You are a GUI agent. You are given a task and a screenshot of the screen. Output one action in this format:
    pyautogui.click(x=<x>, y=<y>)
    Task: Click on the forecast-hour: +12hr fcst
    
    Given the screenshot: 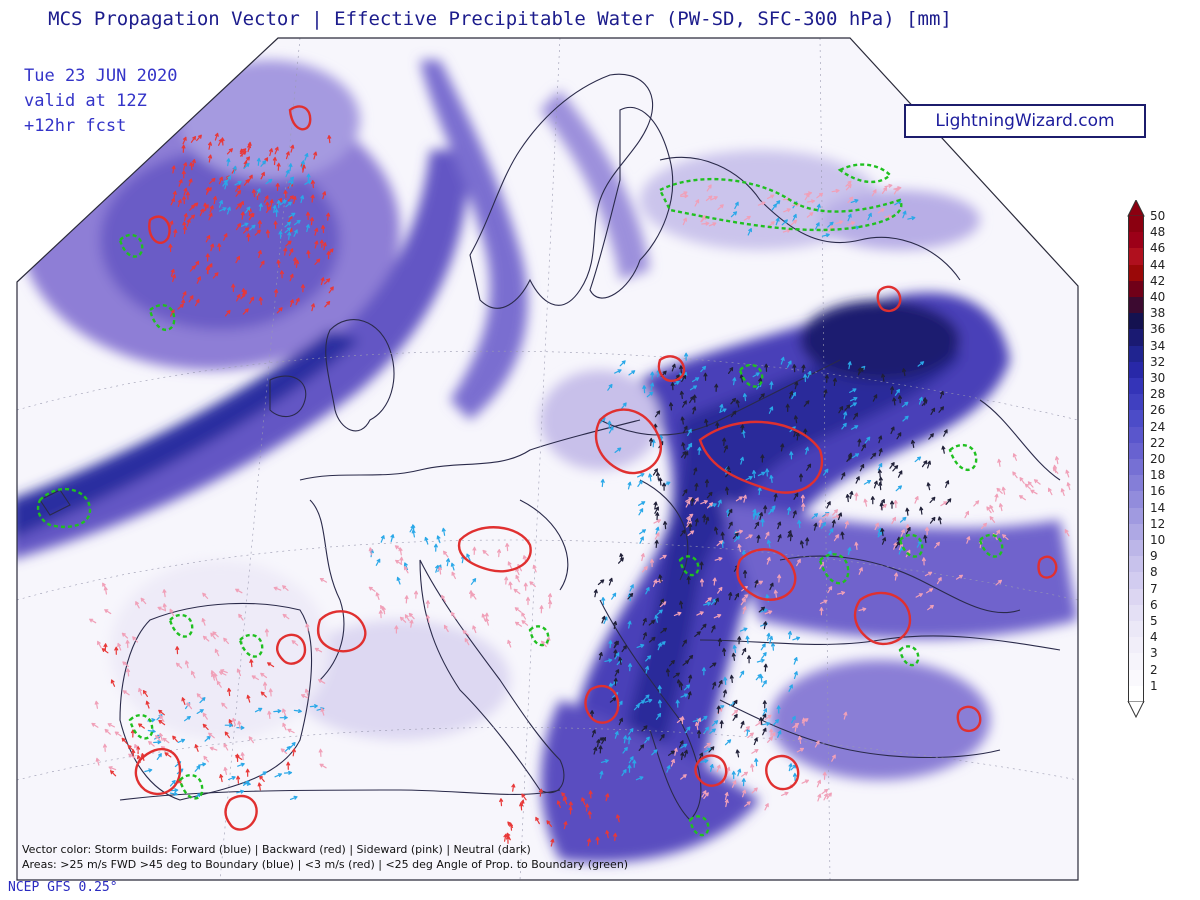 What is the action you would take?
    pyautogui.click(x=75, y=126)
    